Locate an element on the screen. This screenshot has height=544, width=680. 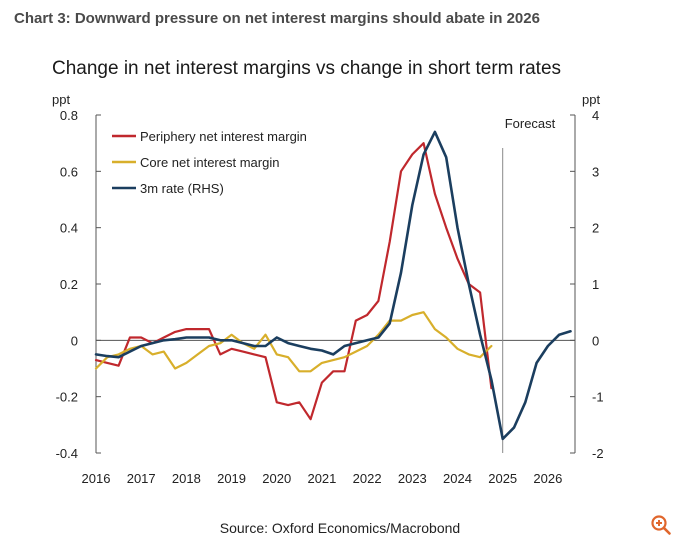
right-tick-label: 2 is located at coordinates (595, 228).